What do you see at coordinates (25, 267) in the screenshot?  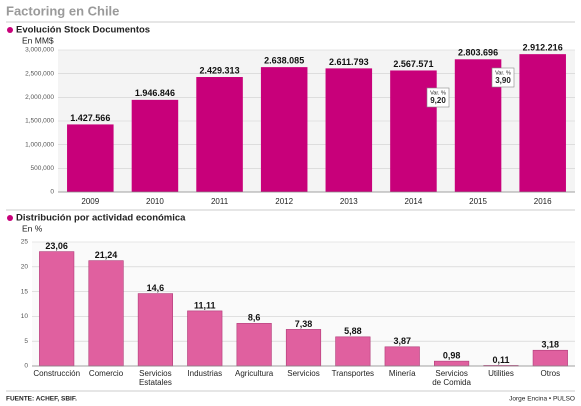 I see `y-tick-label: 20` at bounding box center [25, 267].